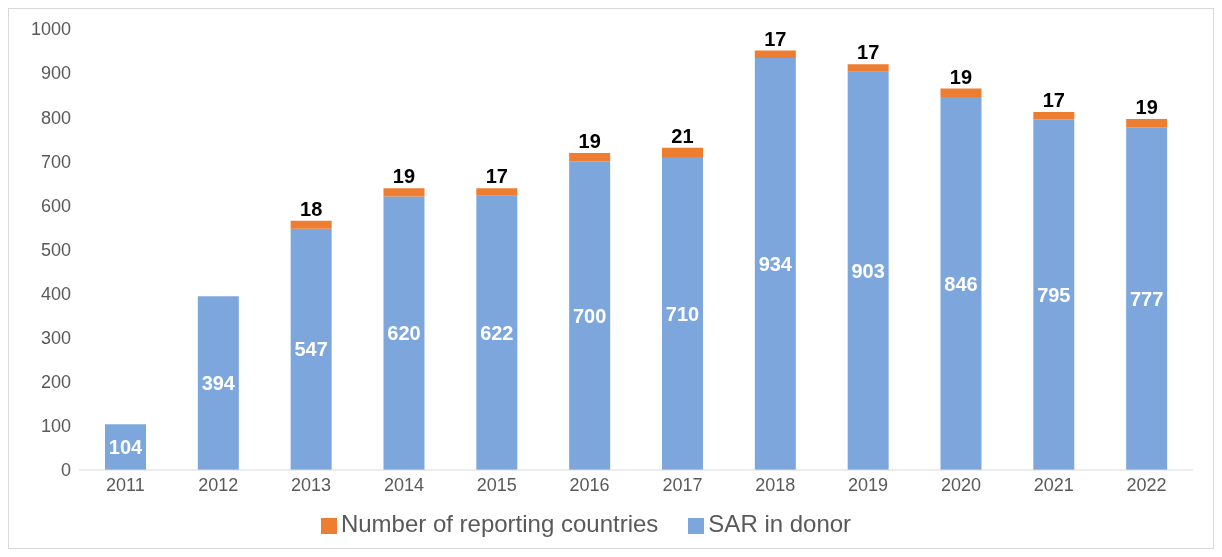  I want to click on legend-label: Number of reporting countries, so click(499, 523).